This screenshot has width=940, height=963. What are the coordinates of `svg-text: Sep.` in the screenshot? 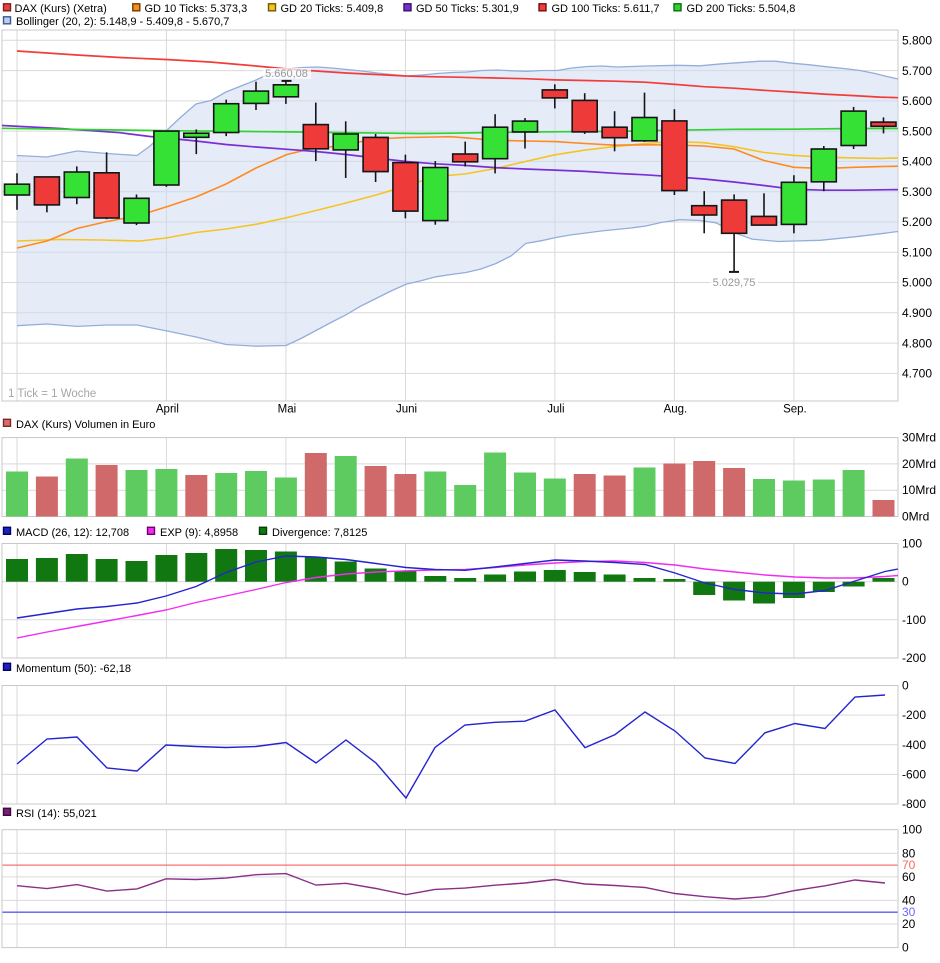 It's located at (795, 410).